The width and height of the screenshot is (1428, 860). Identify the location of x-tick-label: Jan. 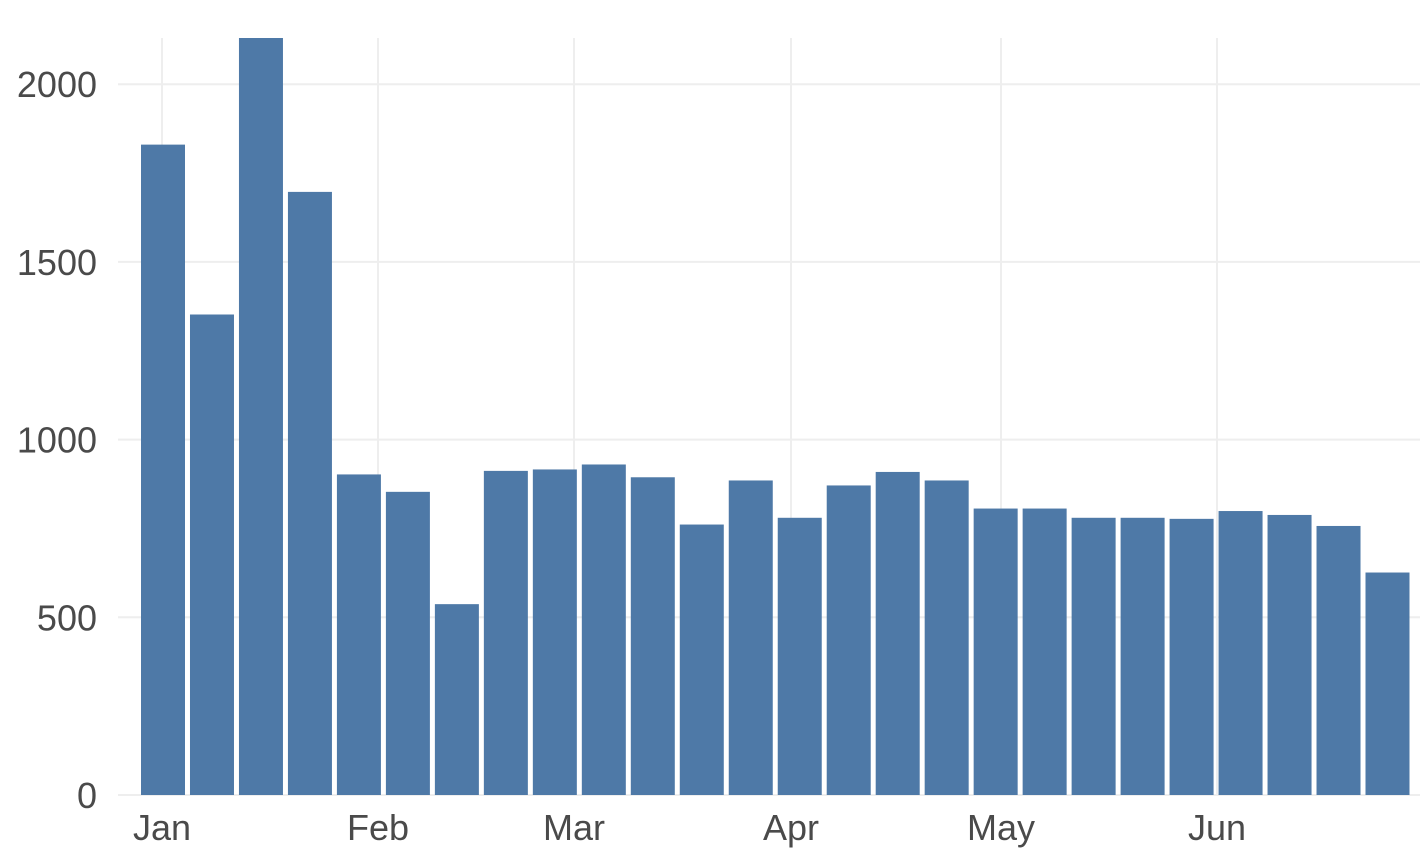
(162, 827).